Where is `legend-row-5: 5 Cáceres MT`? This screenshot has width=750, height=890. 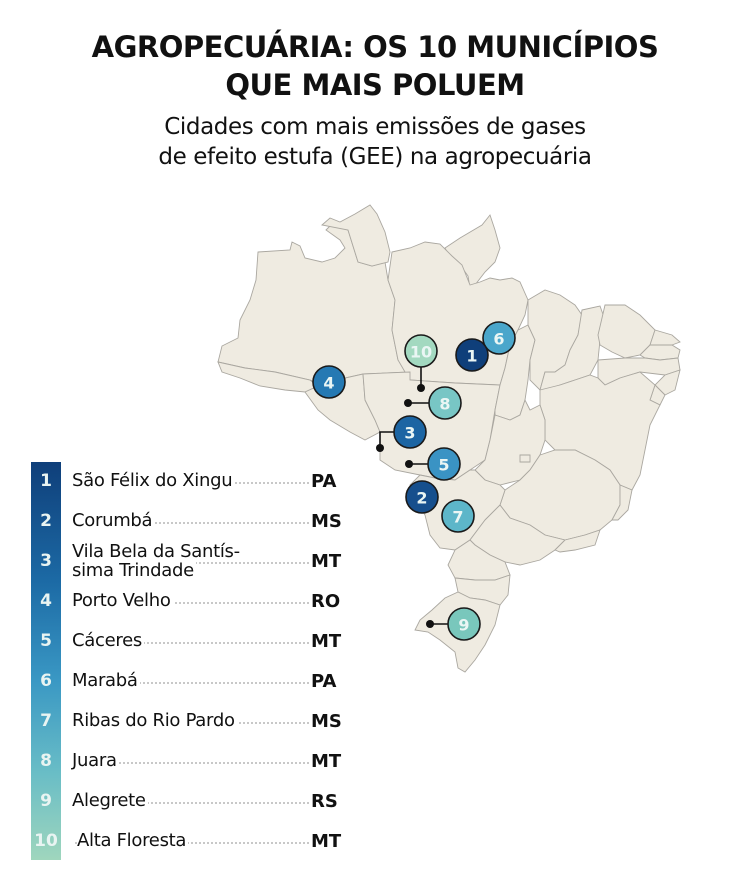
legend-row-5: 5 Cáceres MT is located at coordinates (186, 642).